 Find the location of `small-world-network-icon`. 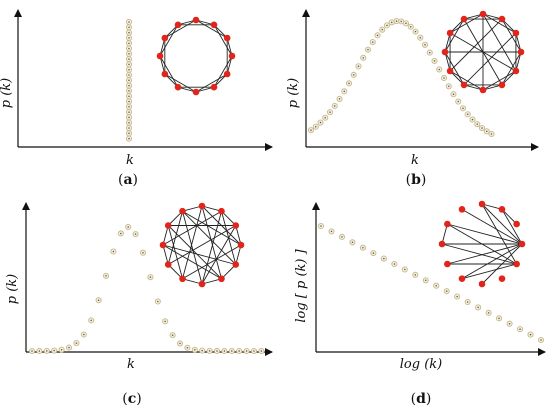

small-world-network-icon is located at coordinates (483, 52).